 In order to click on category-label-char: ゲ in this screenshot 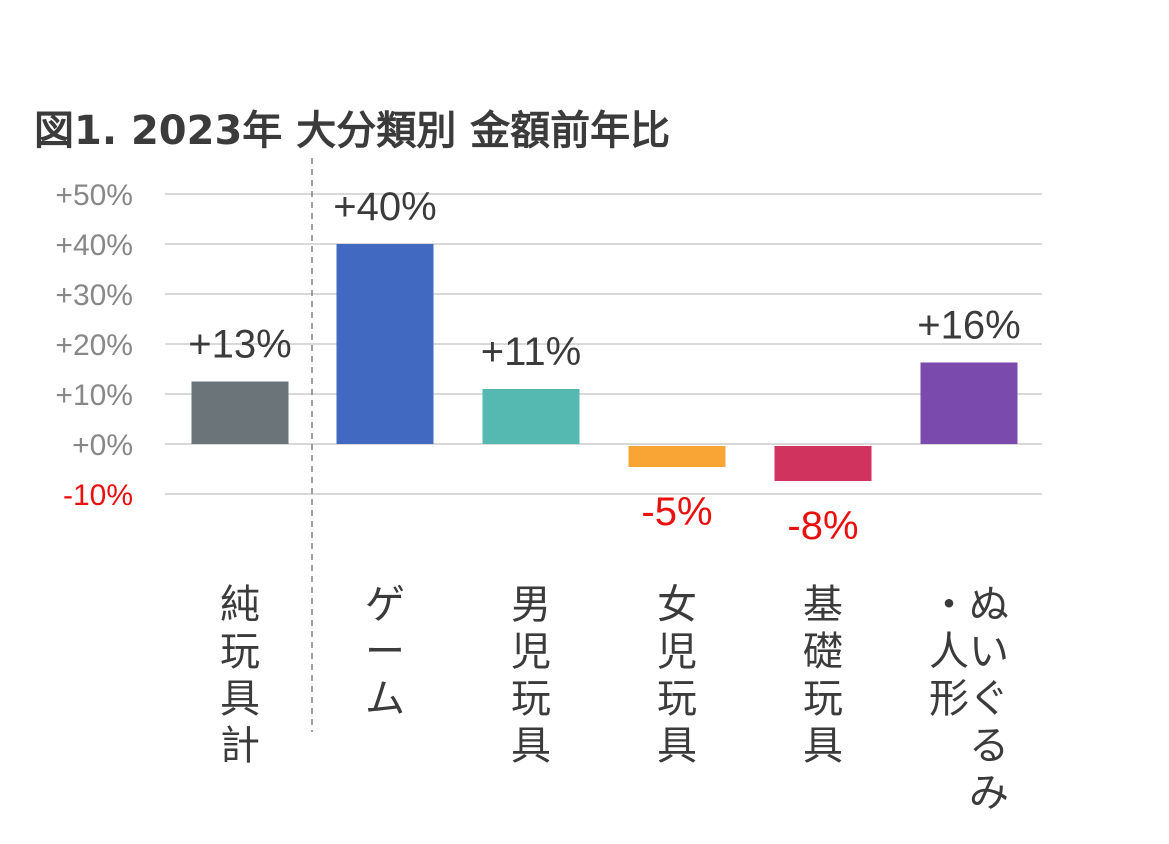, I will do `click(385, 605)`.